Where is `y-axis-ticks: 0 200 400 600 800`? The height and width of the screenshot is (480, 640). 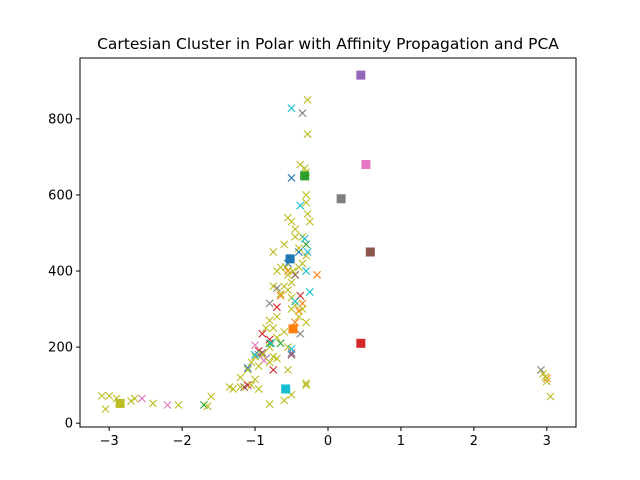 y-axis-ticks: 0 200 400 600 800 is located at coordinates (64, 272).